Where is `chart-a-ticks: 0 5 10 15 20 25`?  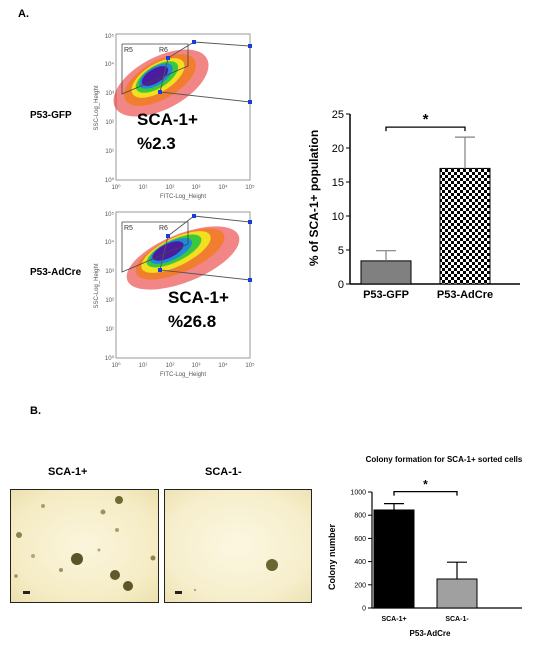
chart-a-ticks: 0 5 10 15 20 25 is located at coordinates (426, 200).